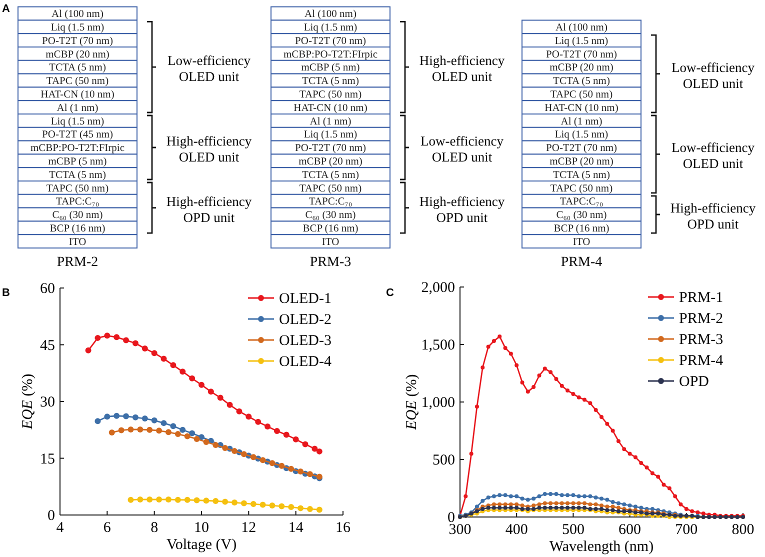  What do you see at coordinates (330, 14) in the screenshot?
I see `category-label: Al (100 nm)` at bounding box center [330, 14].